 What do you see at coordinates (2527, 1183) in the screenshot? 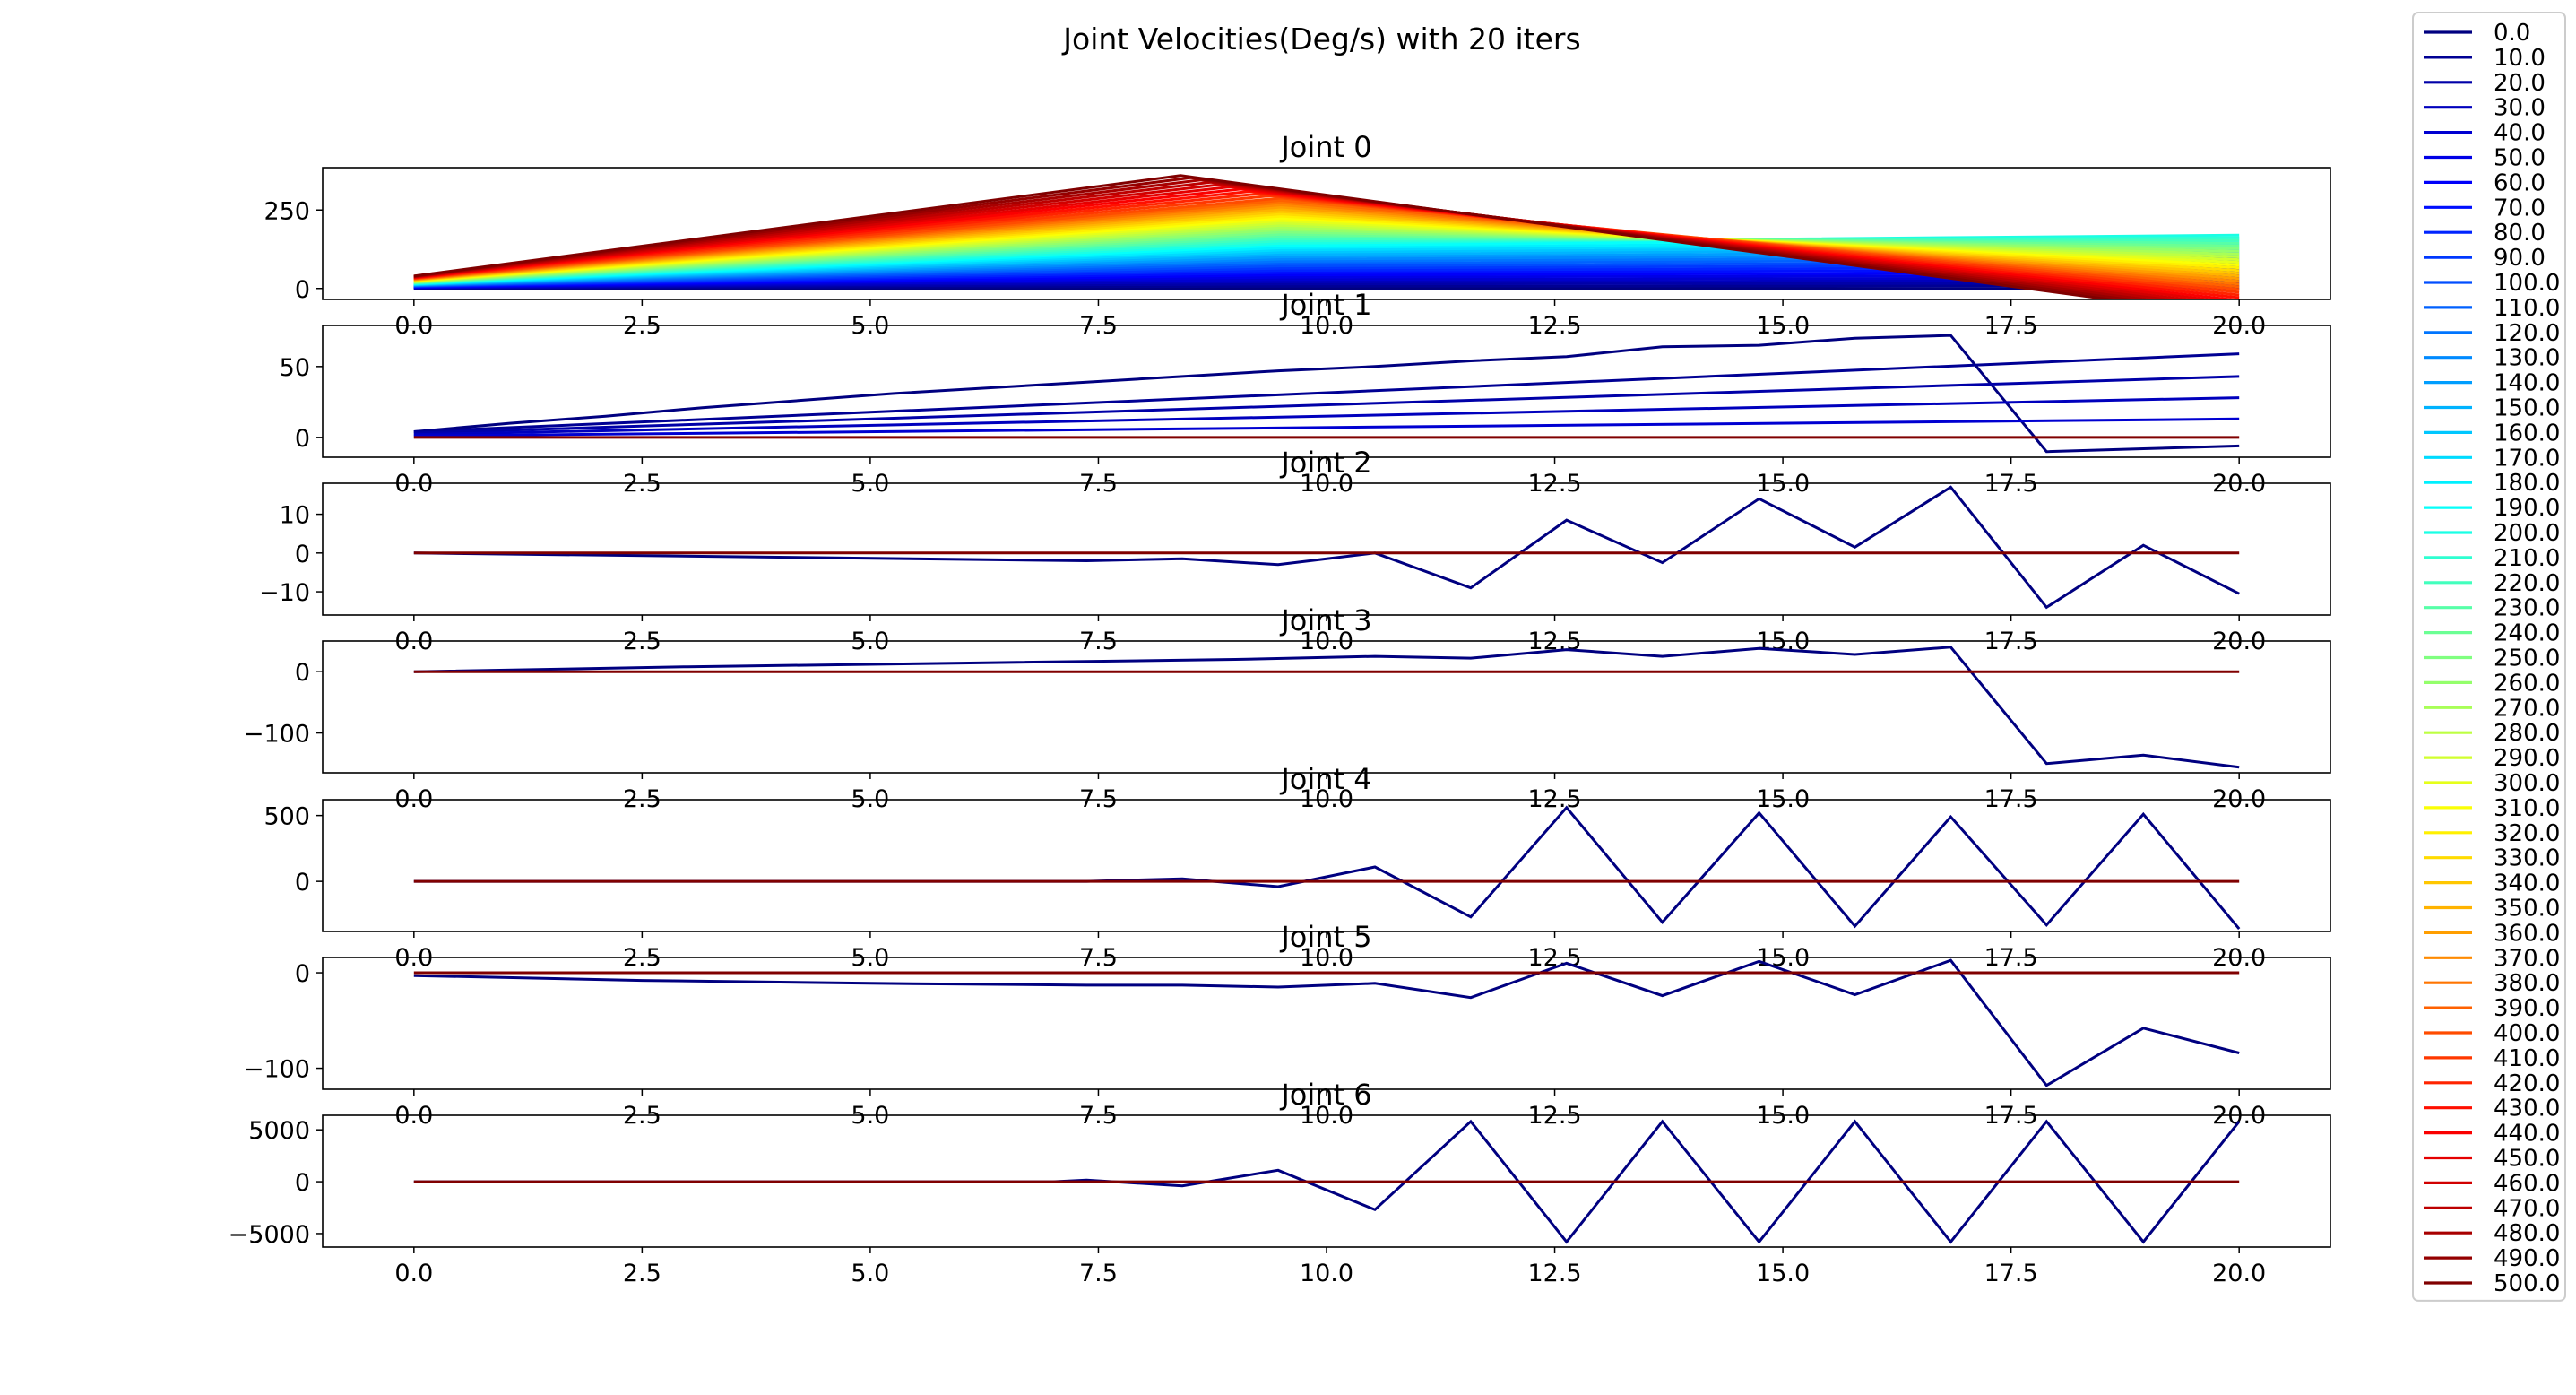
I see `legend-label: 460.0` at bounding box center [2527, 1183].